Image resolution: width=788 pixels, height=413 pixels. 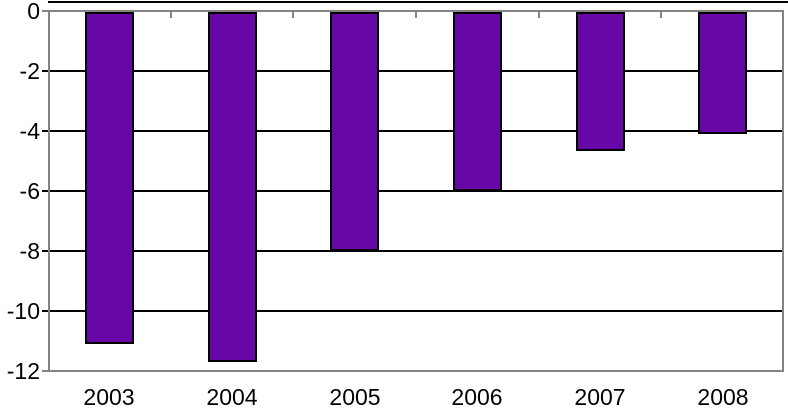 I want to click on chart-top-border, so click(x=418, y=2).